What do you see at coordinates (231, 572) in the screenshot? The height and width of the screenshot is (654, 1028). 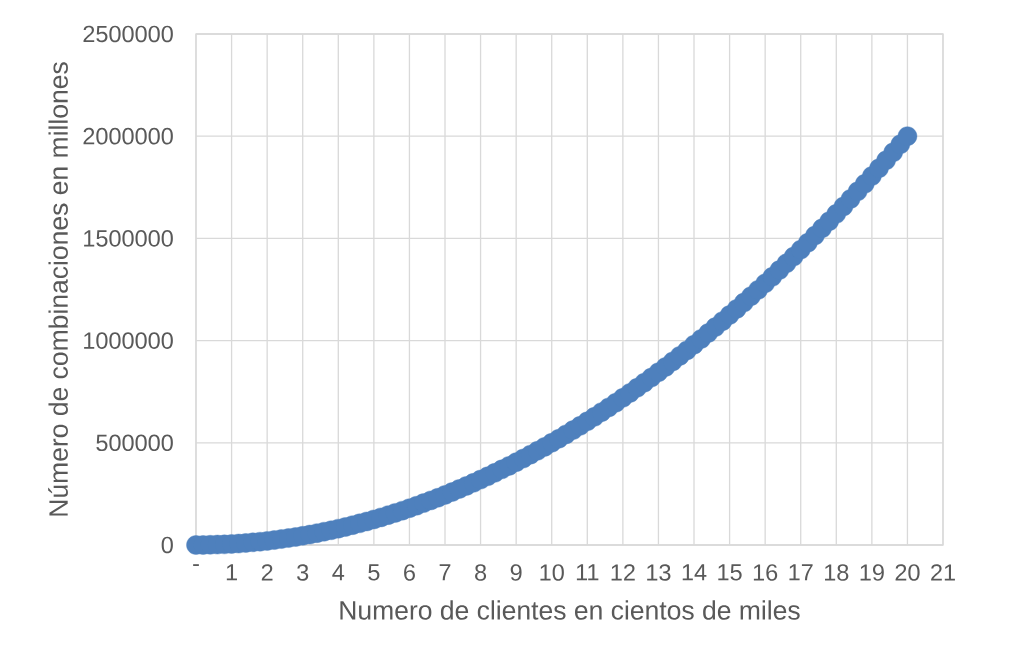 I see `x-tick-label: 1` at bounding box center [231, 572].